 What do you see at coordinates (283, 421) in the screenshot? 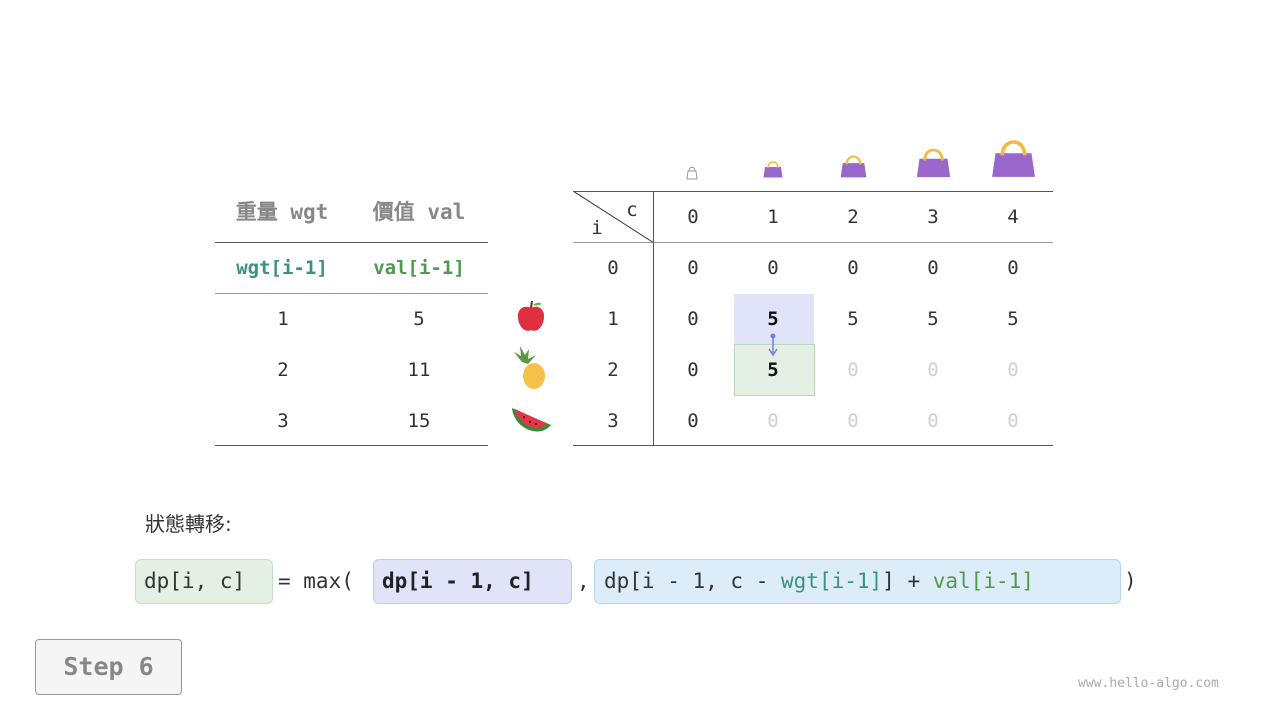
I see `wgt-cell: 3` at bounding box center [283, 421].